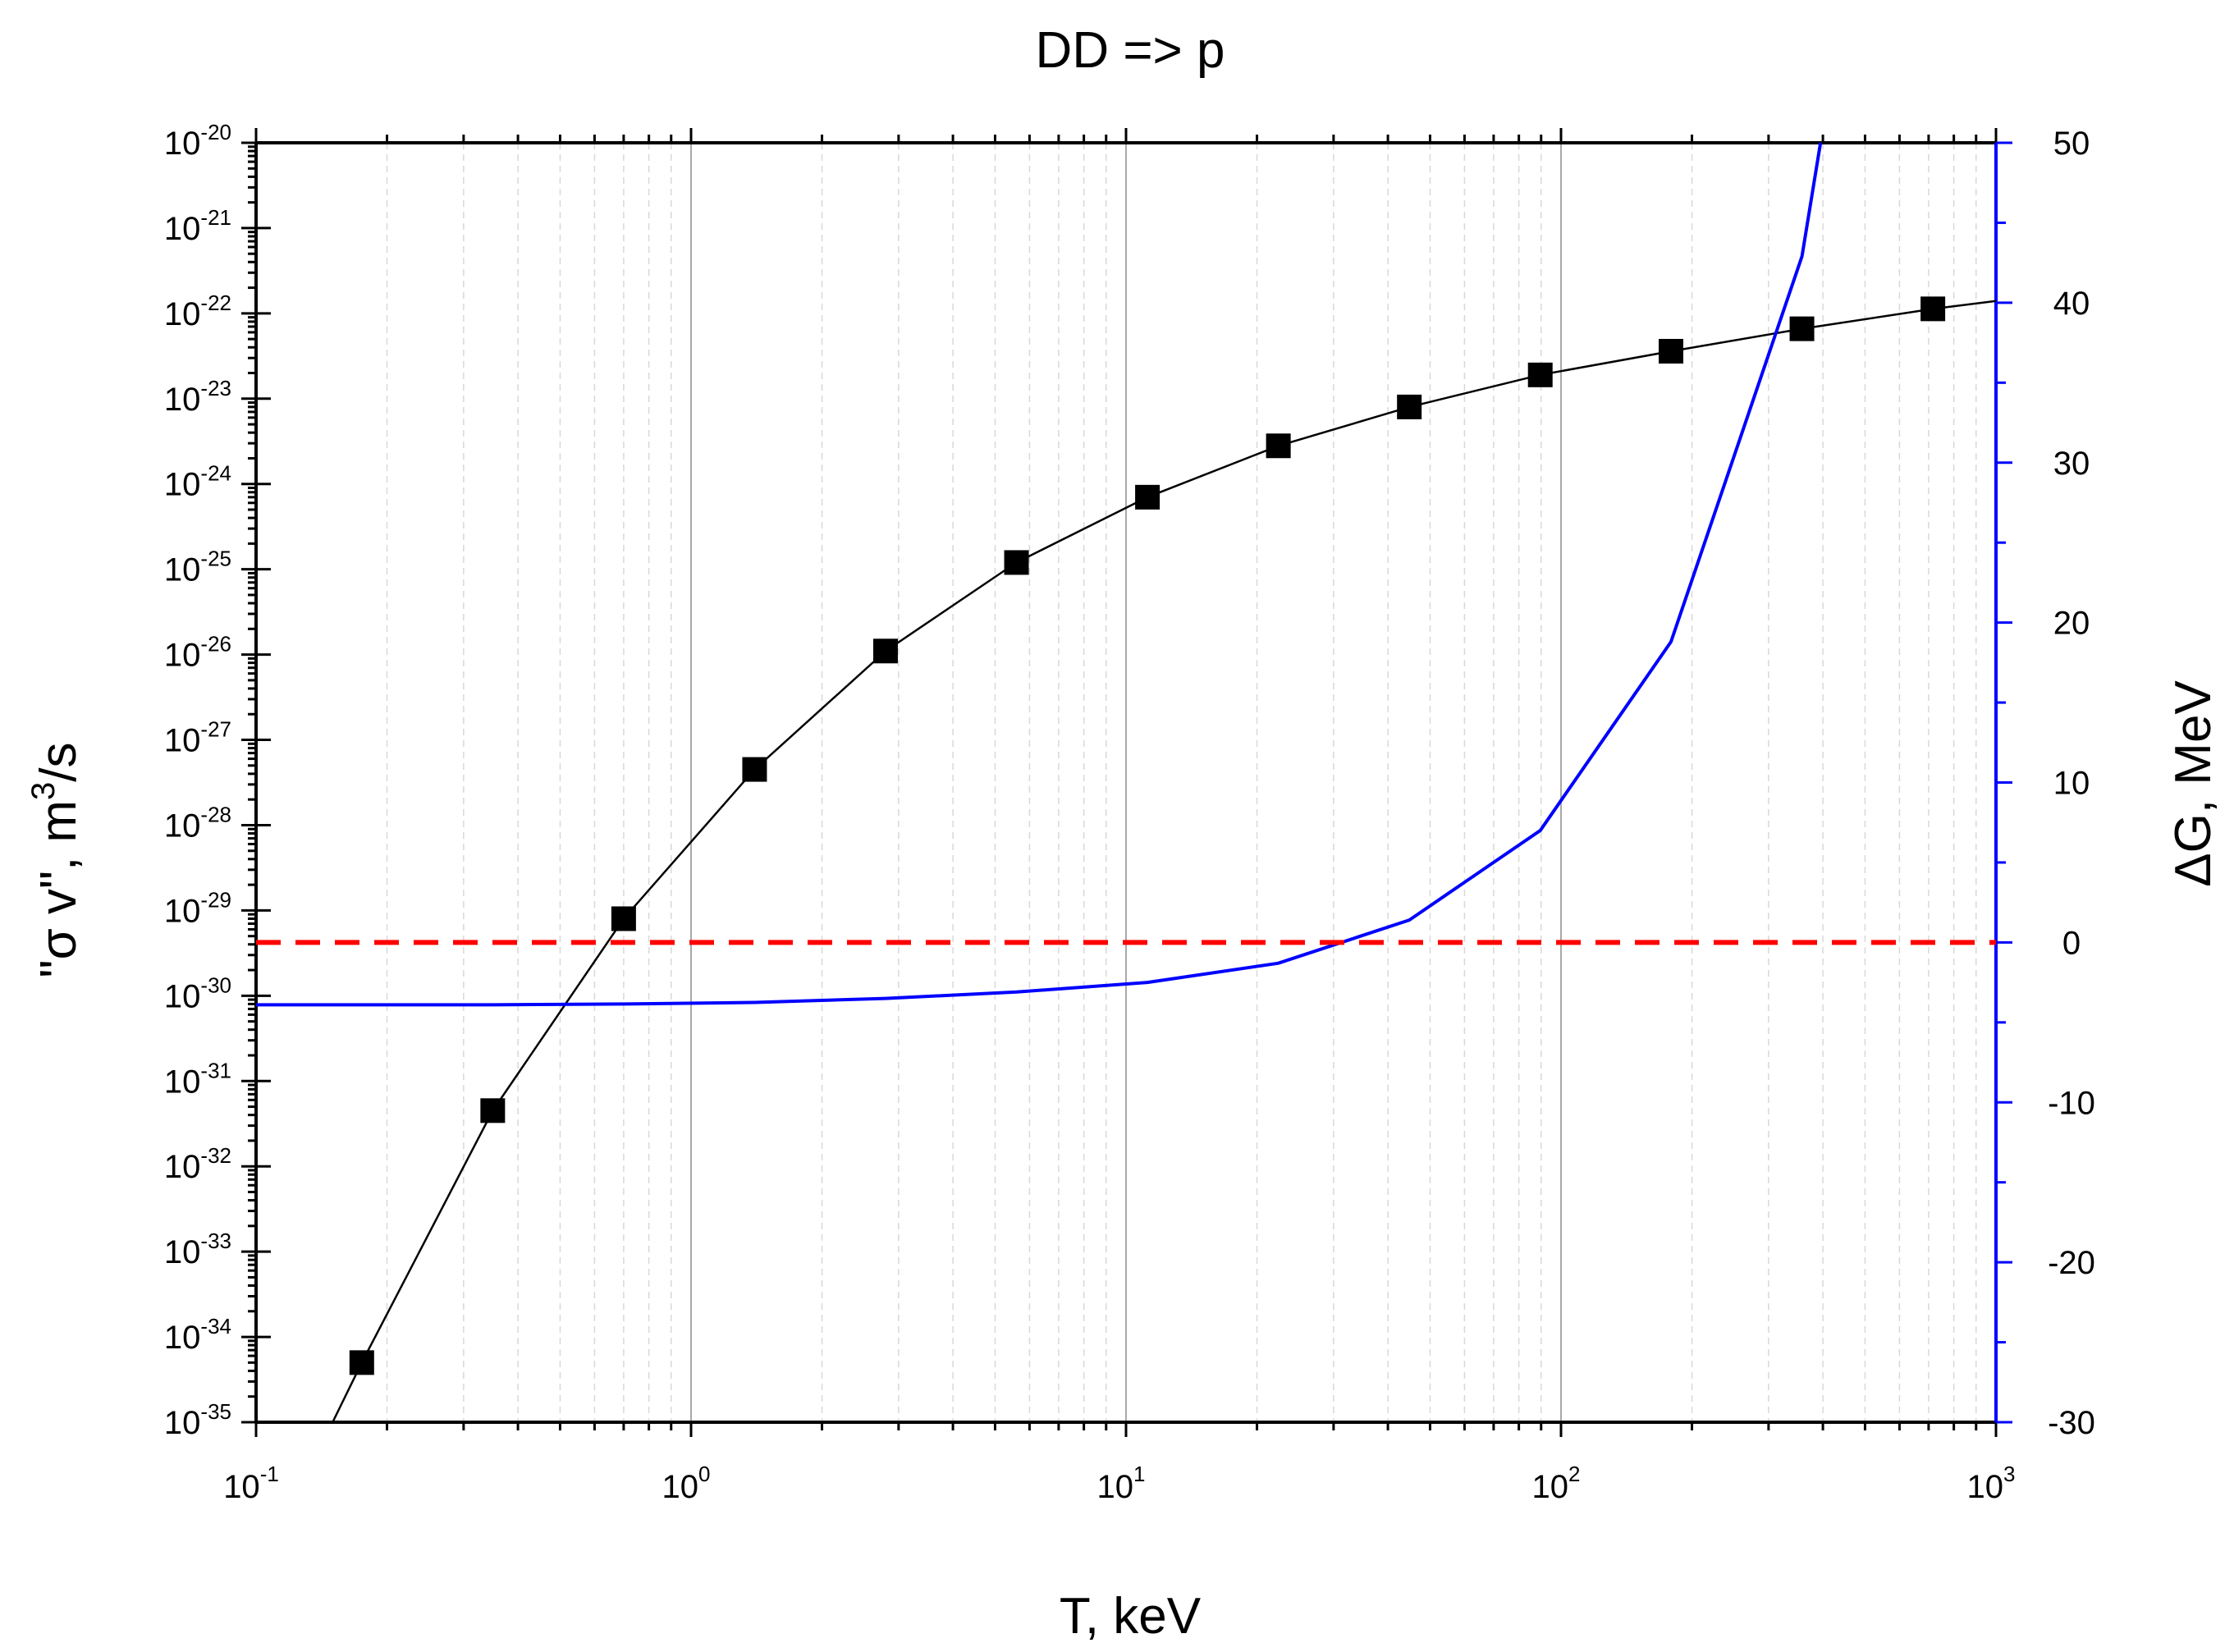 The image size is (2234, 1652). What do you see at coordinates (2071, 1423) in the screenshot?
I see `y-right-tick-label: -30` at bounding box center [2071, 1423].